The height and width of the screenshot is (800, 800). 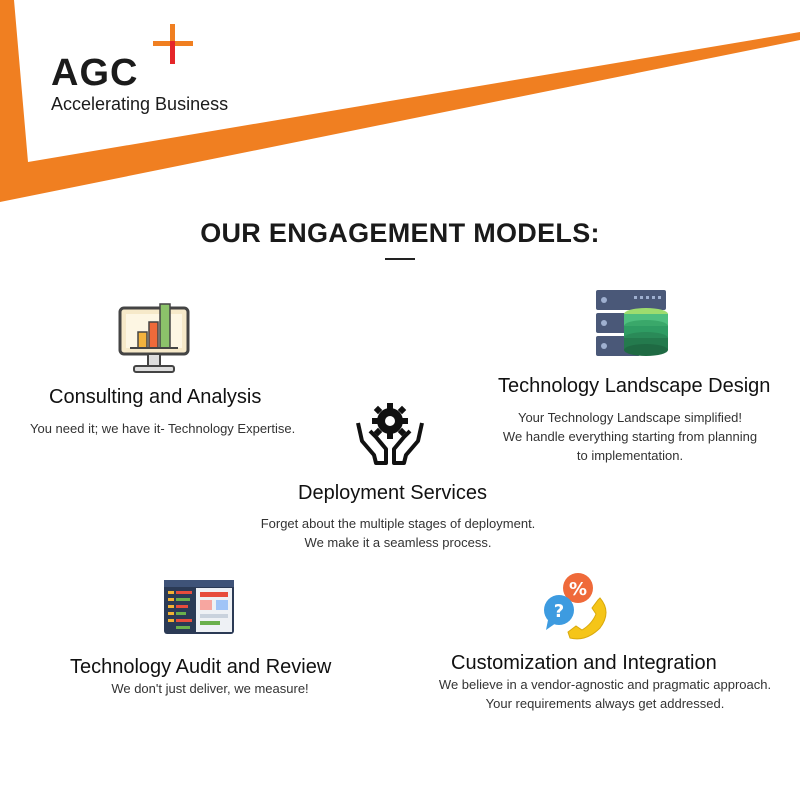 I want to click on model-desc-line: We don't just deliver, we measure!, so click(x=210, y=688).